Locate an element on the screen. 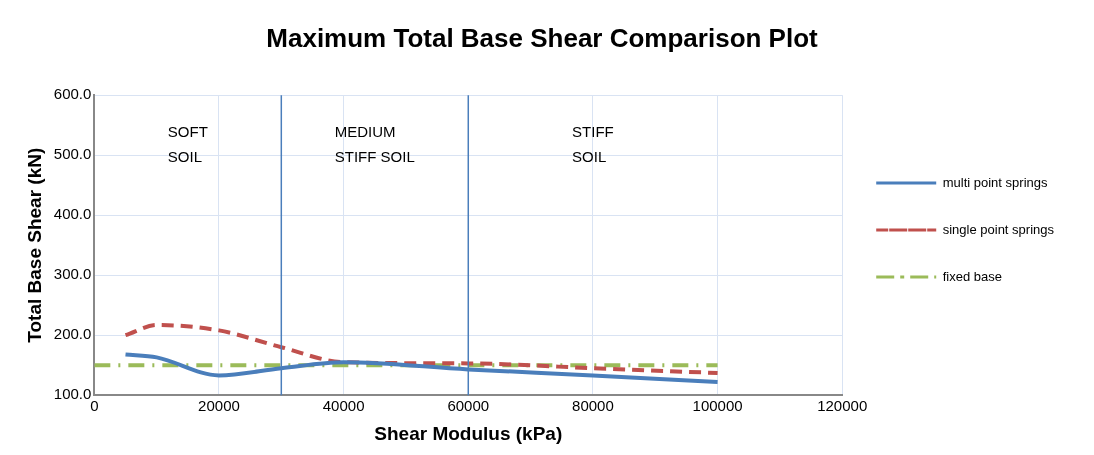 This screenshot has height=455, width=1094. x-axis-title: Shear Modulus (kPa) is located at coordinates (468, 433).